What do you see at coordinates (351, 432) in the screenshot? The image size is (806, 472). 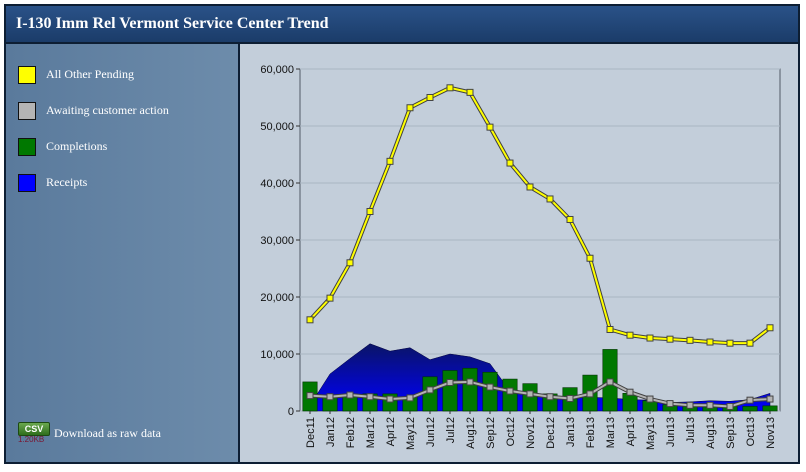 I see `x-tick-label: Feb12` at bounding box center [351, 432].